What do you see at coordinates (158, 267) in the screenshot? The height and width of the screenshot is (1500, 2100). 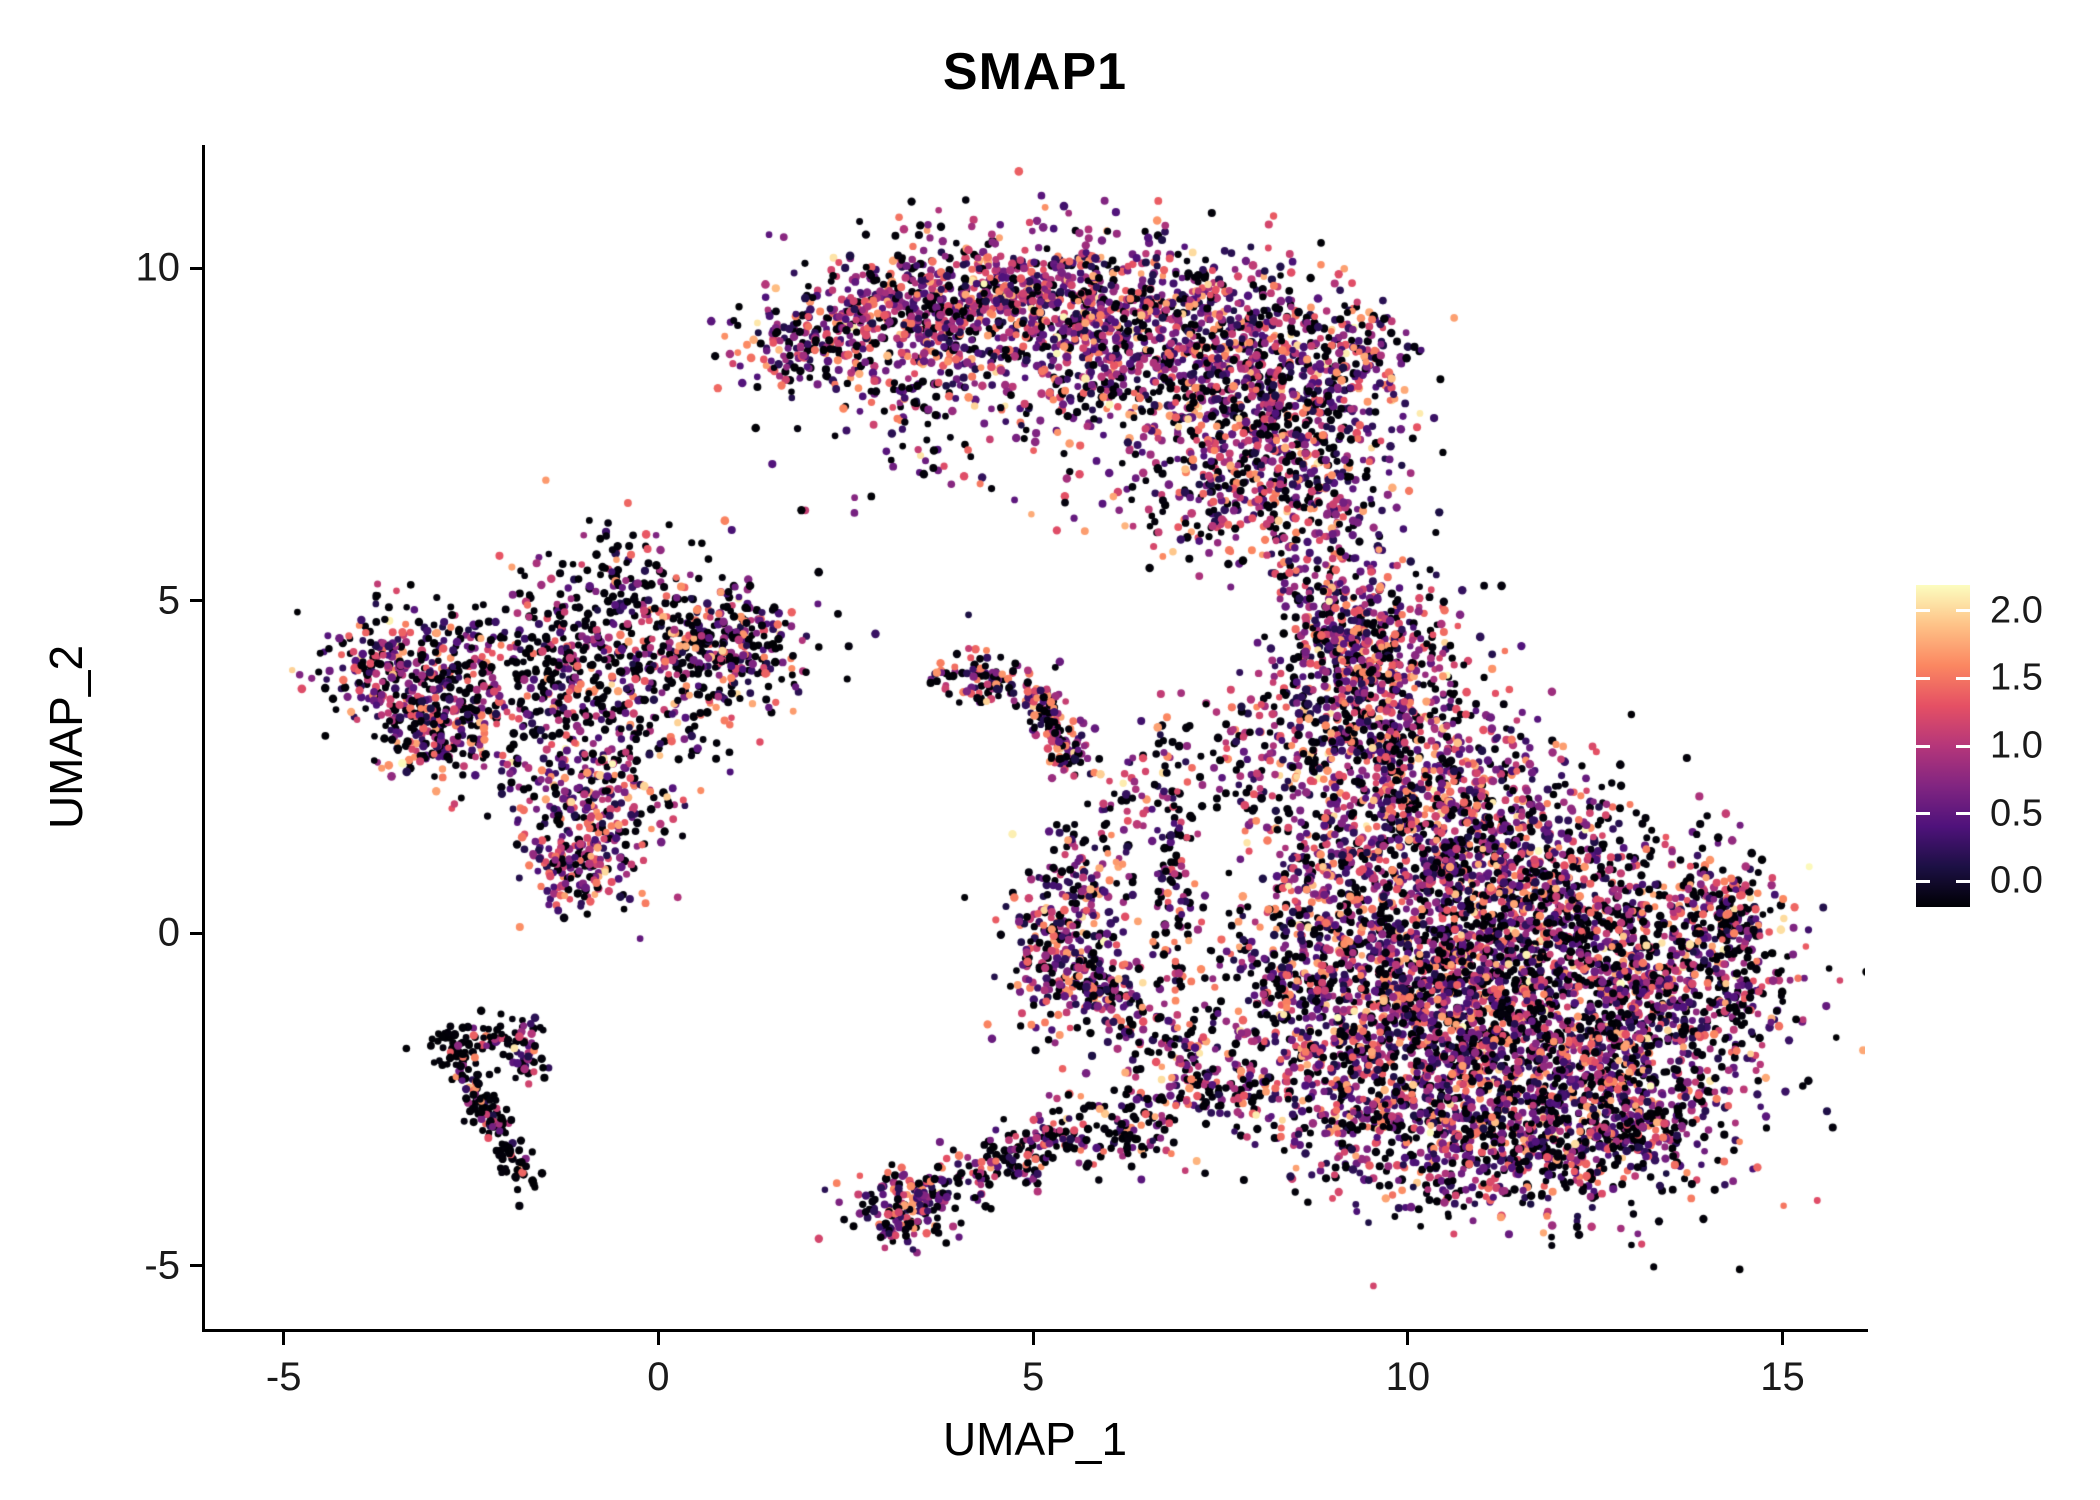 I see `y-tick-label: 10` at bounding box center [158, 267].